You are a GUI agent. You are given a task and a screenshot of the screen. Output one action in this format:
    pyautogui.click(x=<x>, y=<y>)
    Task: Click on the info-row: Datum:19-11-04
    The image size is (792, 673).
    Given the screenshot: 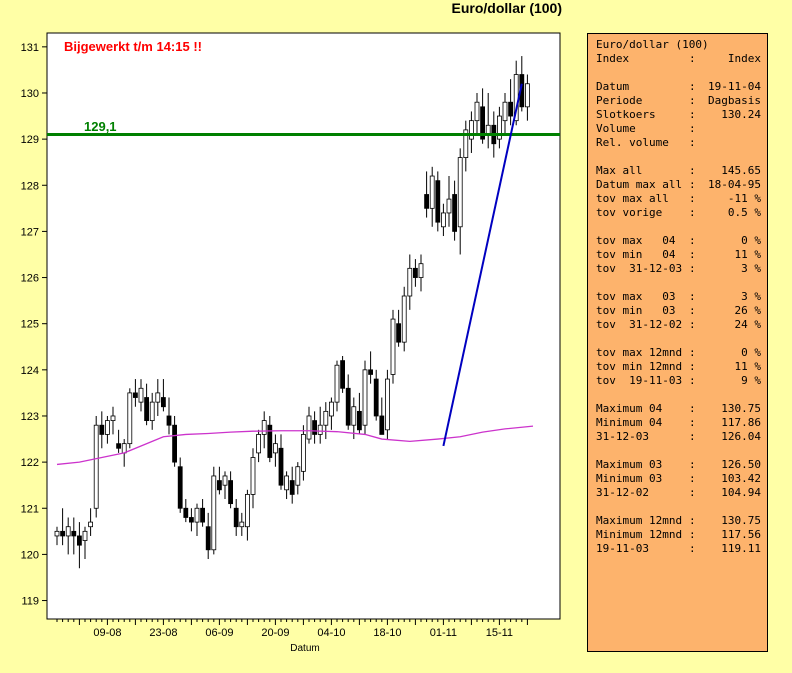 What is the action you would take?
    pyautogui.click(x=678, y=87)
    